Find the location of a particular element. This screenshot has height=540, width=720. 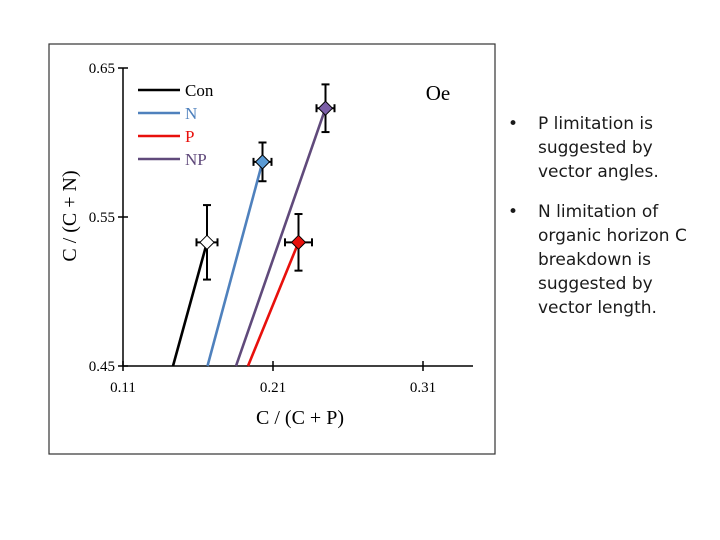

data-point-con is located at coordinates (207, 242).